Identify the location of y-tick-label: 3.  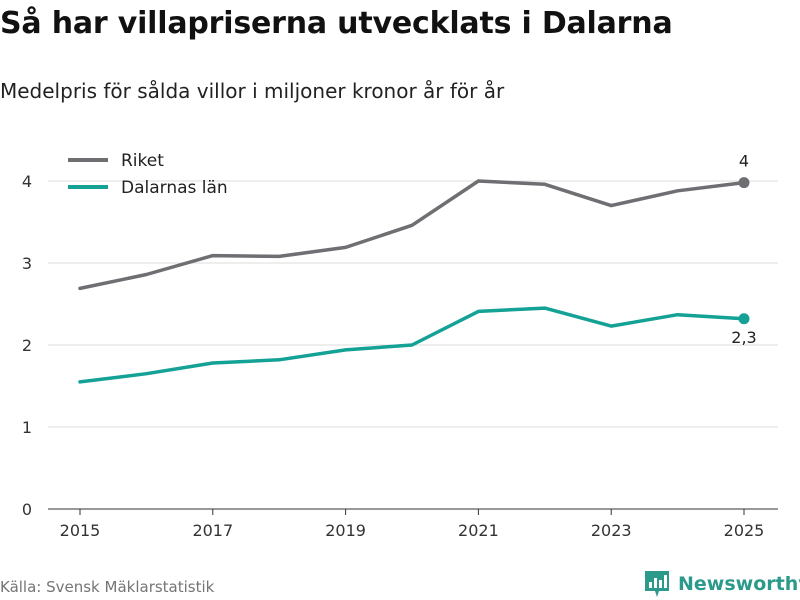
(27, 263).